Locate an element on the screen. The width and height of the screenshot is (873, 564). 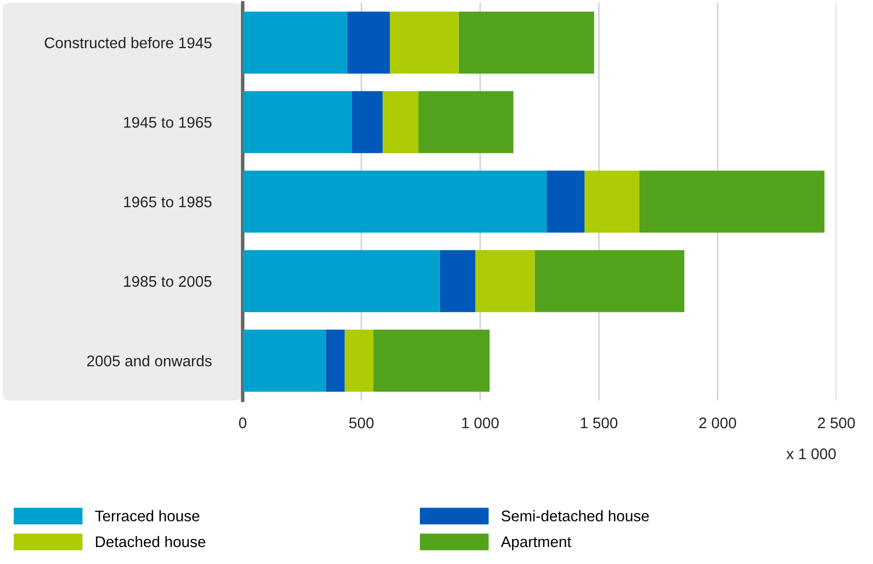
x-tick-label: 1 000 is located at coordinates (480, 423).